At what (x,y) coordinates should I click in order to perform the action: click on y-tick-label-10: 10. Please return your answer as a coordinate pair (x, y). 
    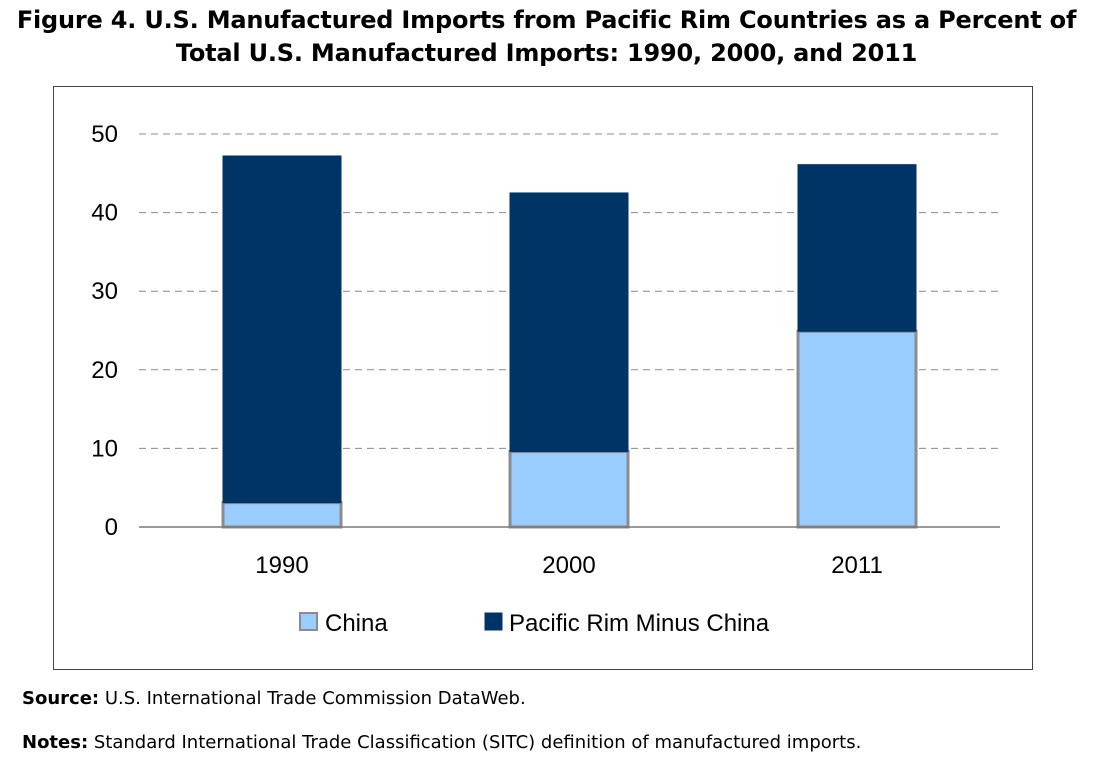
    Looking at the image, I should click on (104, 448).